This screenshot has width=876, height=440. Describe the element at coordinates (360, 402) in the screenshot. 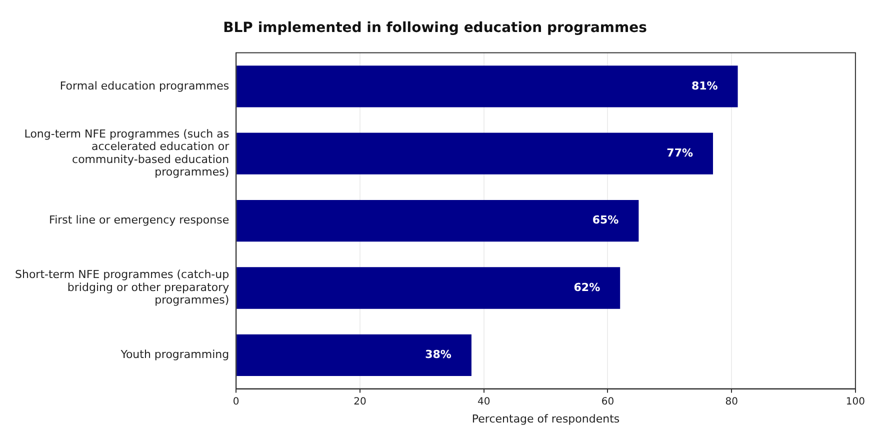

I see `x-tick-label: 20` at that location.